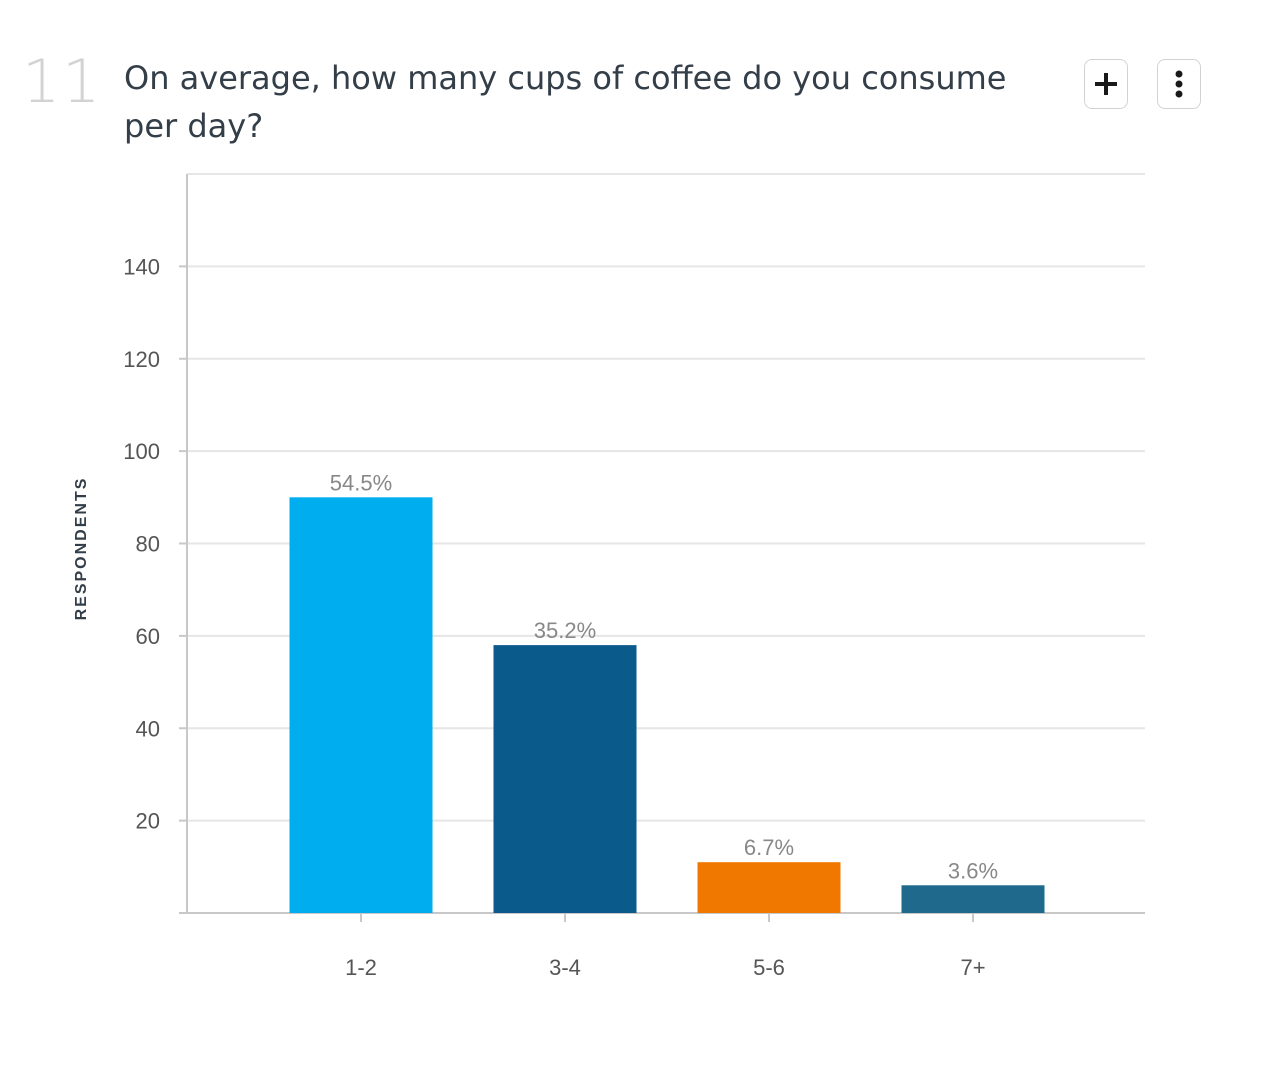  I want to click on data-label: 3.6%, so click(973, 870).